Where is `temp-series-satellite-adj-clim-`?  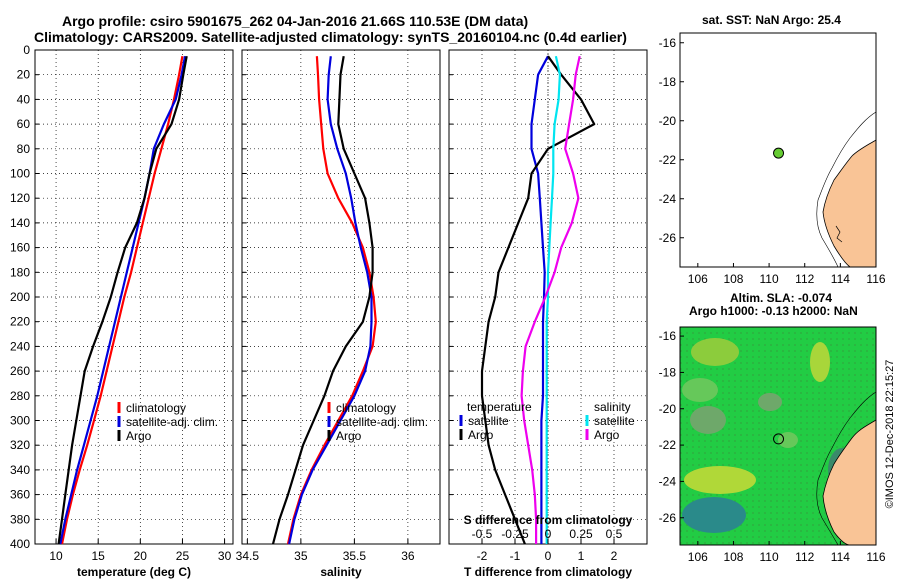 temp-series-satellite-adj-clim- is located at coordinates (123, 300).